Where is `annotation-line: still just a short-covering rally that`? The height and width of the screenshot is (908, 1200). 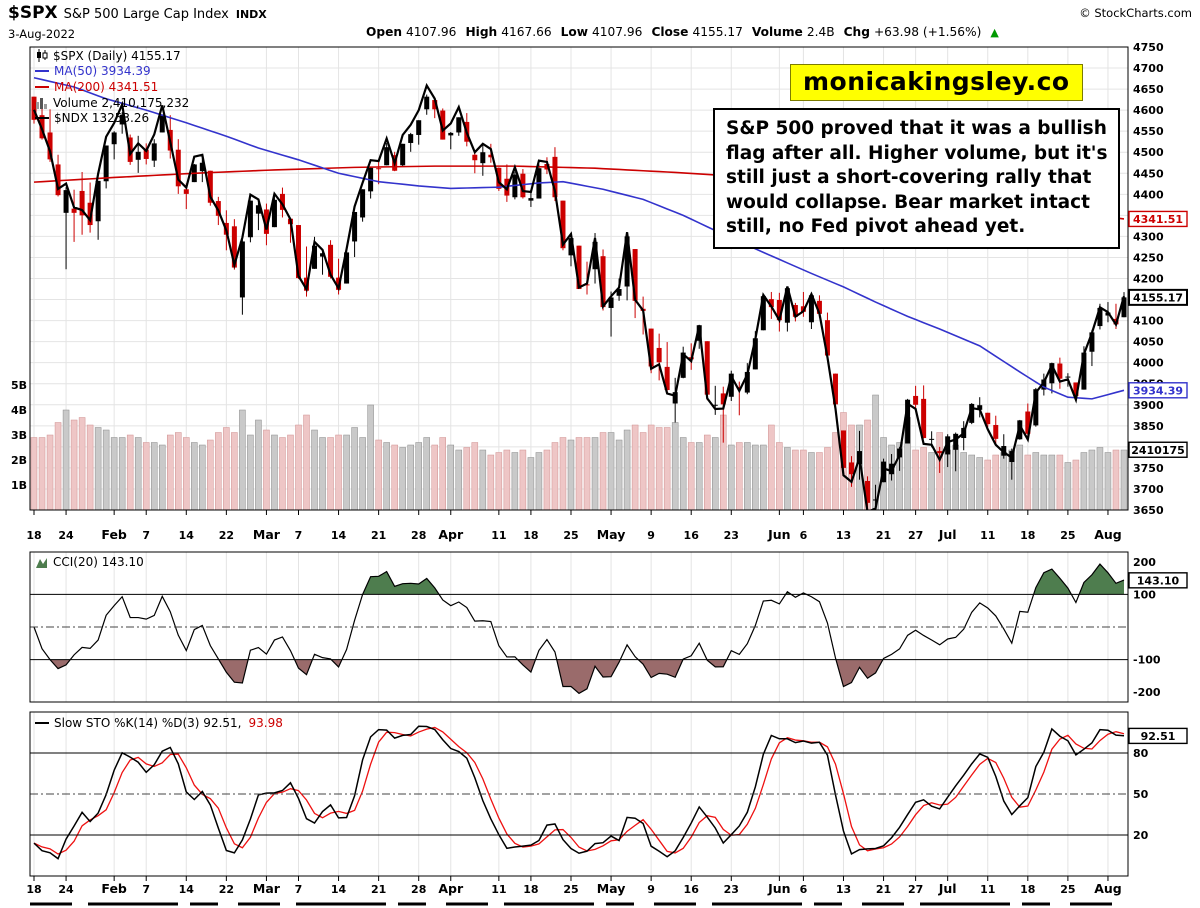
annotation-line: still just a short-covering rally that is located at coordinates (909, 178).